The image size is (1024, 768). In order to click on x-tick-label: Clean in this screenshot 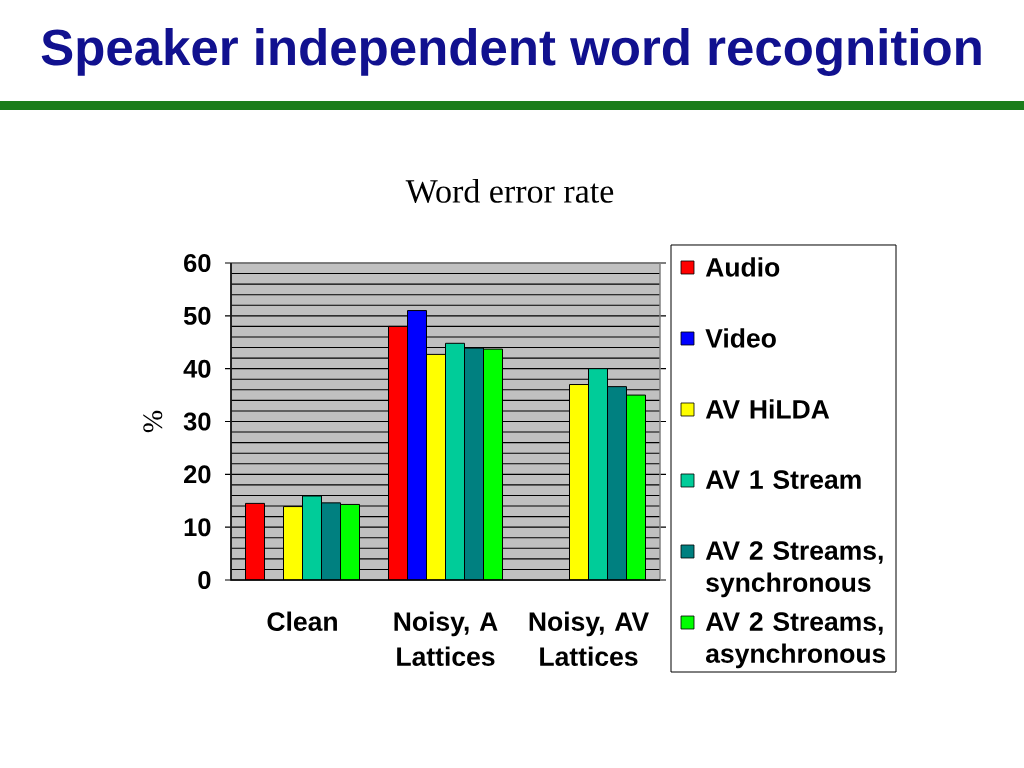, I will do `click(302, 621)`.